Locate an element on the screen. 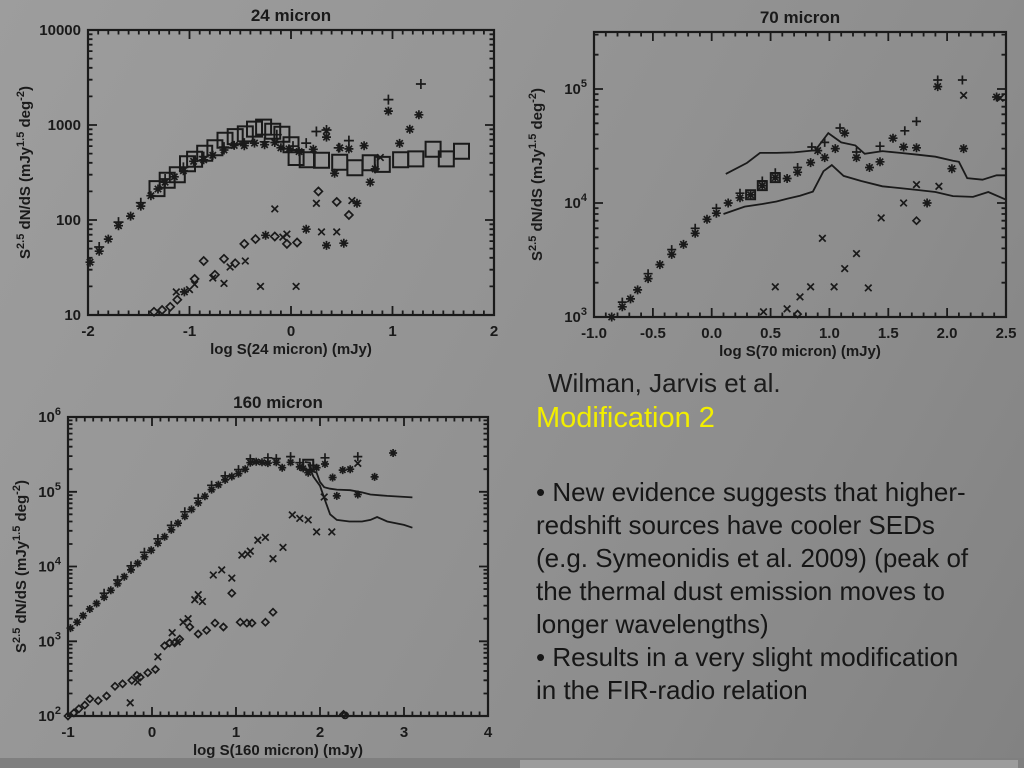 The height and width of the screenshot is (768, 1024). slide-edge-bottom-highlight is located at coordinates (769, 764).